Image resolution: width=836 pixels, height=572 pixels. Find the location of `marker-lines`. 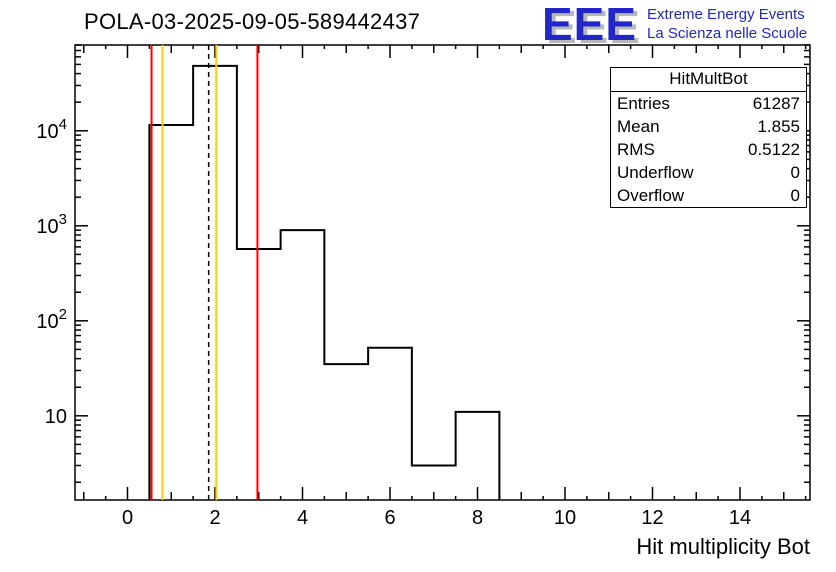

marker-lines is located at coordinates (204, 272).